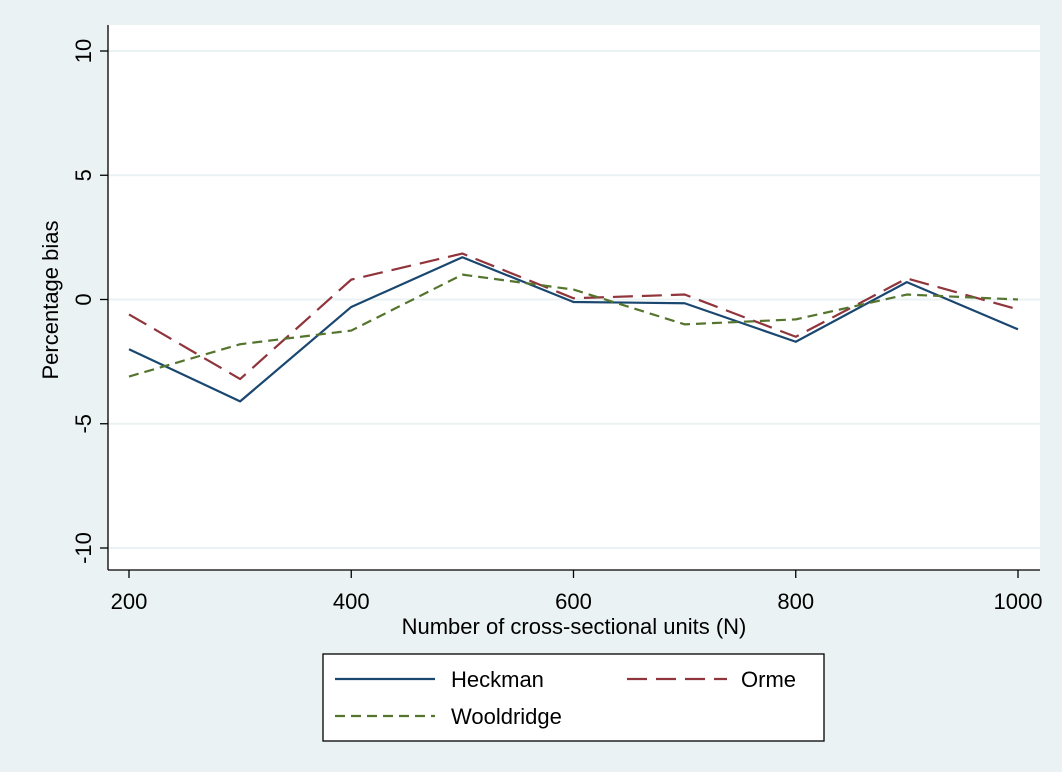 The width and height of the screenshot is (1062, 777). Describe the element at coordinates (129, 601) in the screenshot. I see `x-tick-label: 200` at that location.